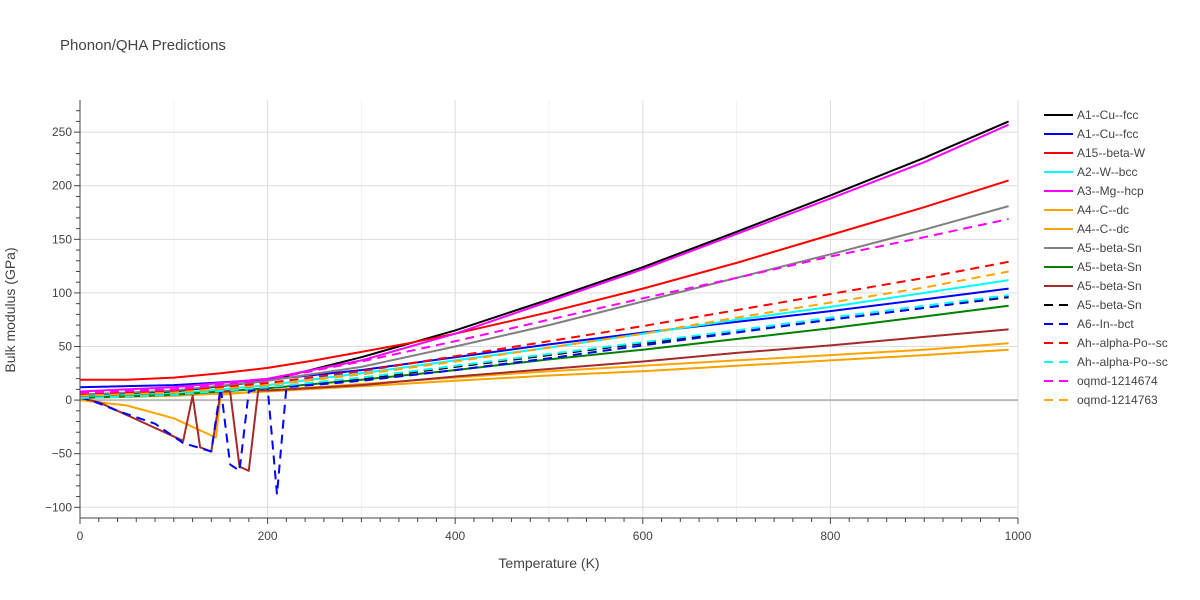 The width and height of the screenshot is (1200, 600). What do you see at coordinates (830, 536) in the screenshot?
I see `x-tick-label: 800` at bounding box center [830, 536].